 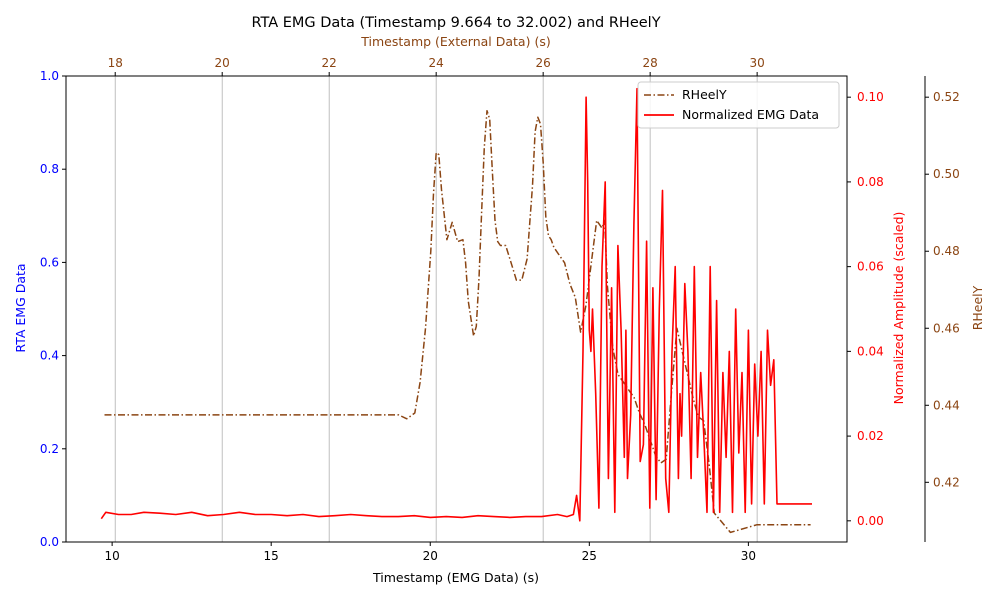 What do you see at coordinates (946, 174) in the screenshot?
I see `y-right-2-tick-label-4: 0.50` at bounding box center [946, 174].